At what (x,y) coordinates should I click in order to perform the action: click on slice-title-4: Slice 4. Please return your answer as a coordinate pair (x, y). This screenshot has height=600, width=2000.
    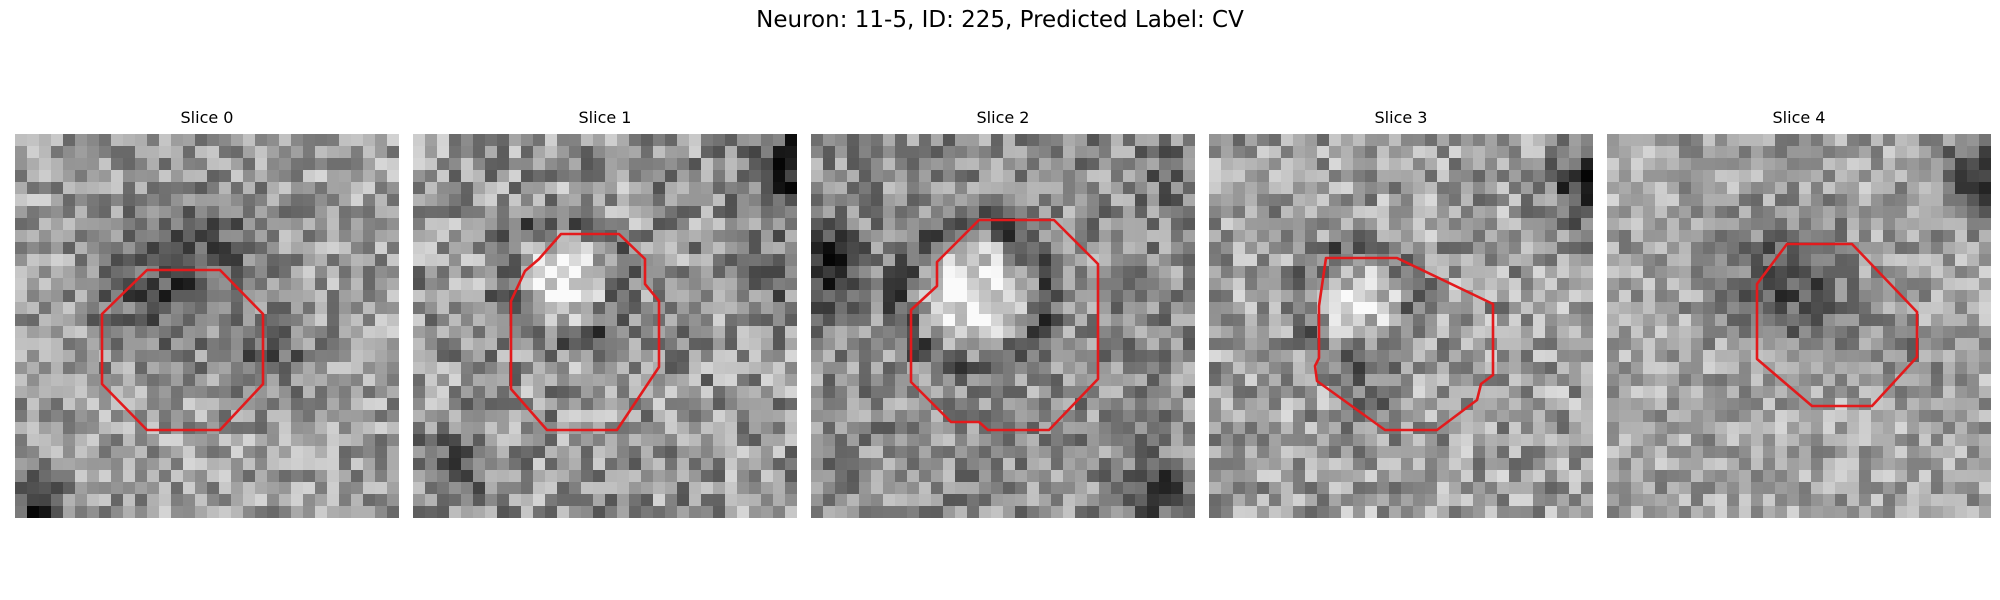
    Looking at the image, I should click on (1799, 117).